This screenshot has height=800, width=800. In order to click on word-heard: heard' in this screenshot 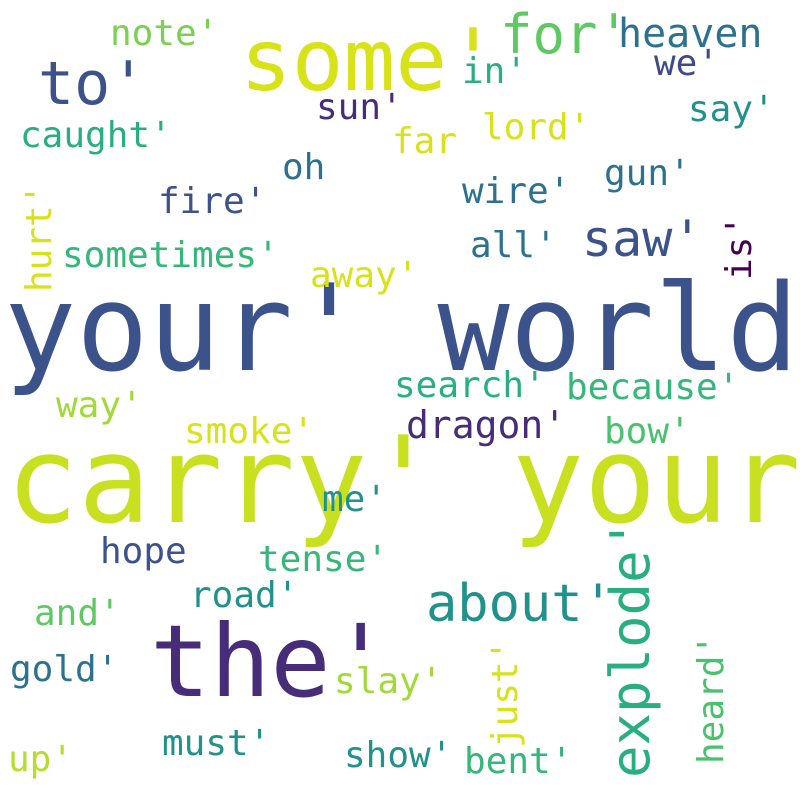, I will do `click(711, 698)`.